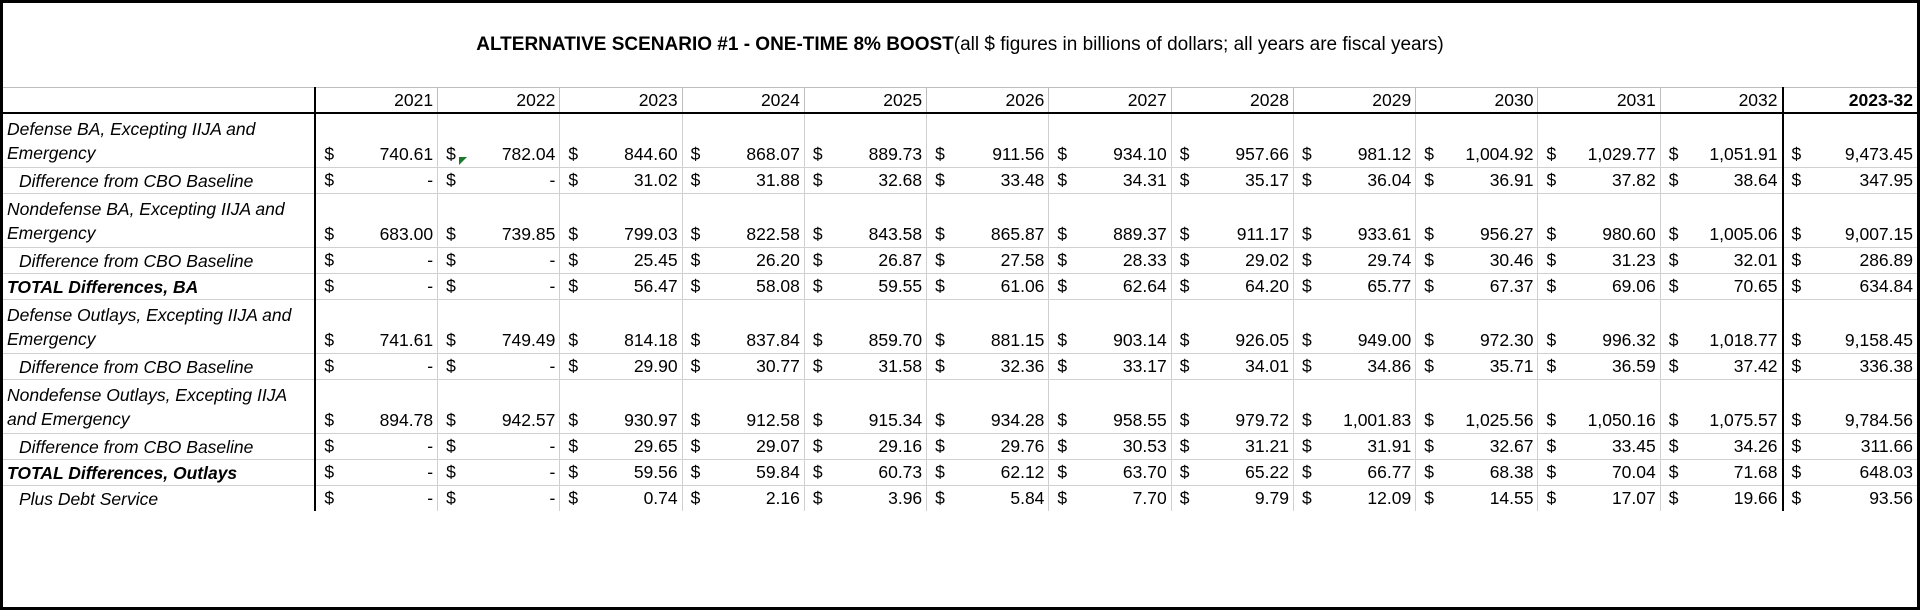 Image resolution: width=1920 pixels, height=610 pixels. Describe the element at coordinates (1849, 406) in the screenshot. I see `total-cell: $9,784.56` at that location.